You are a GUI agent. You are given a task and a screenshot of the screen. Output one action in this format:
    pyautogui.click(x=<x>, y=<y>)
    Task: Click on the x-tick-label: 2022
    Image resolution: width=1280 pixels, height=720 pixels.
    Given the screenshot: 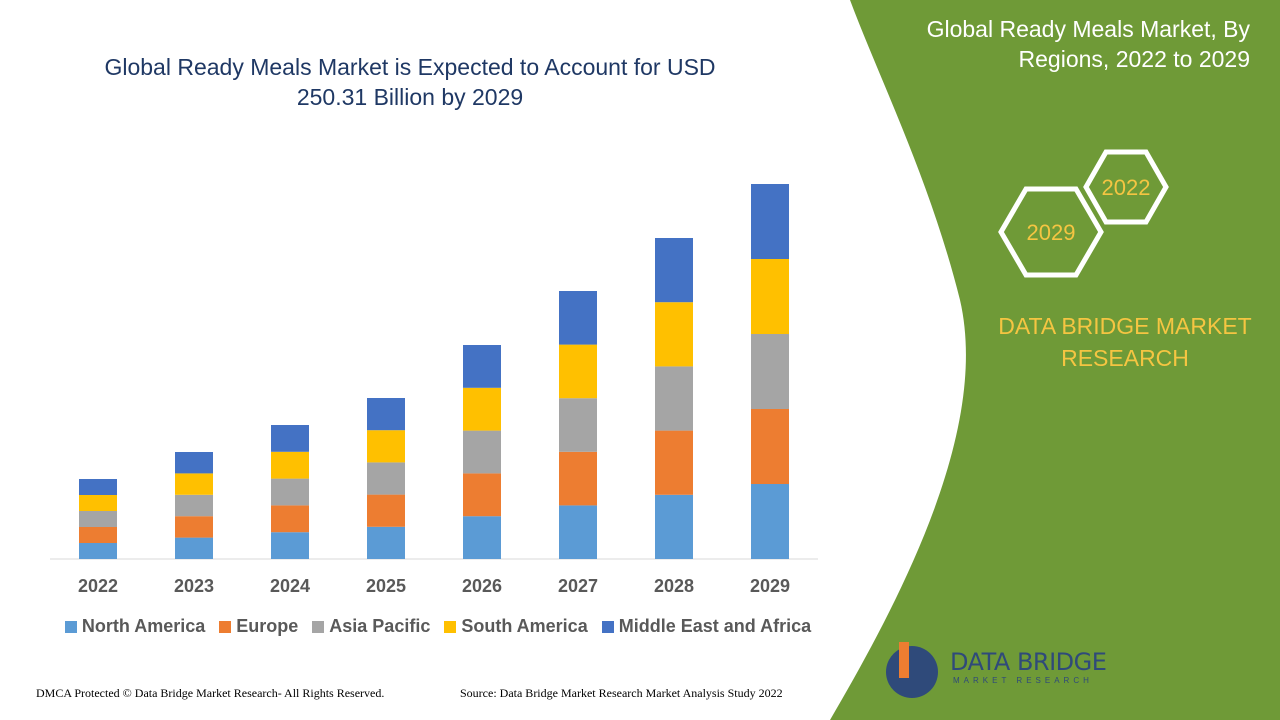 What is the action you would take?
    pyautogui.click(x=98, y=586)
    